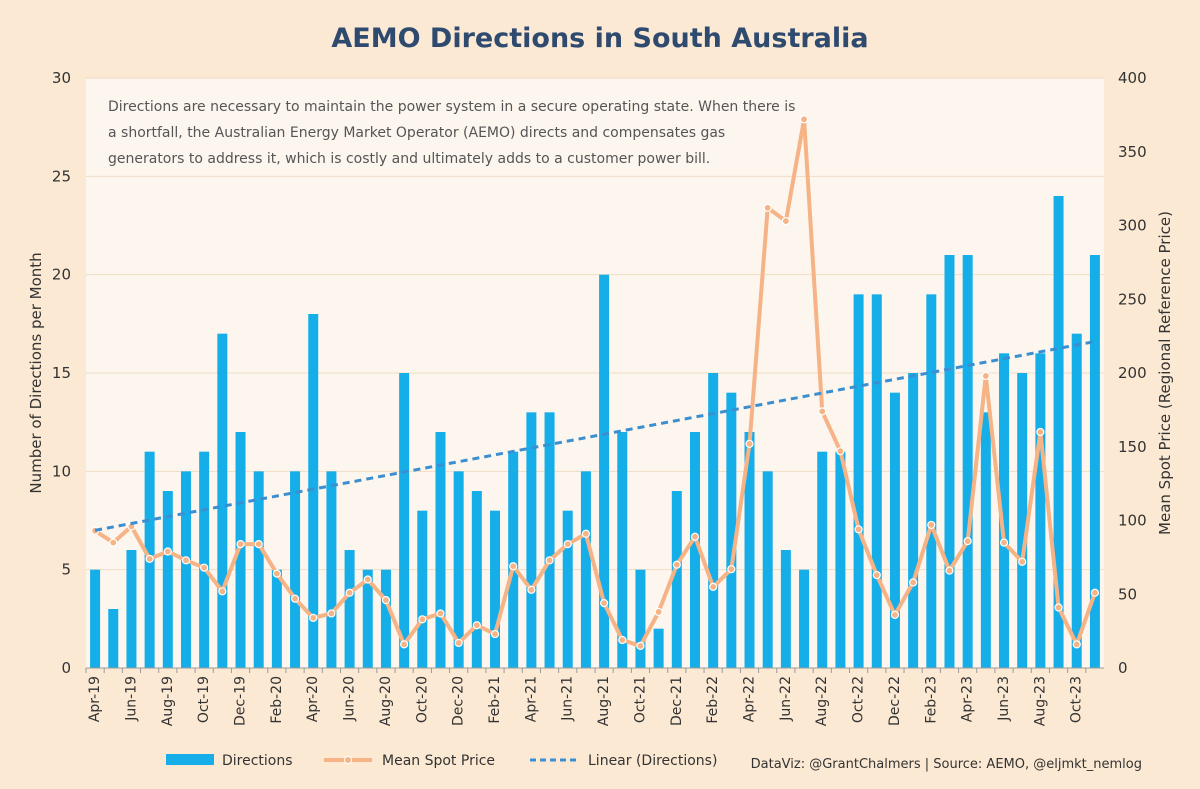  What do you see at coordinates (66, 668) in the screenshot?
I see `y-left-tick-label: 0` at bounding box center [66, 668].